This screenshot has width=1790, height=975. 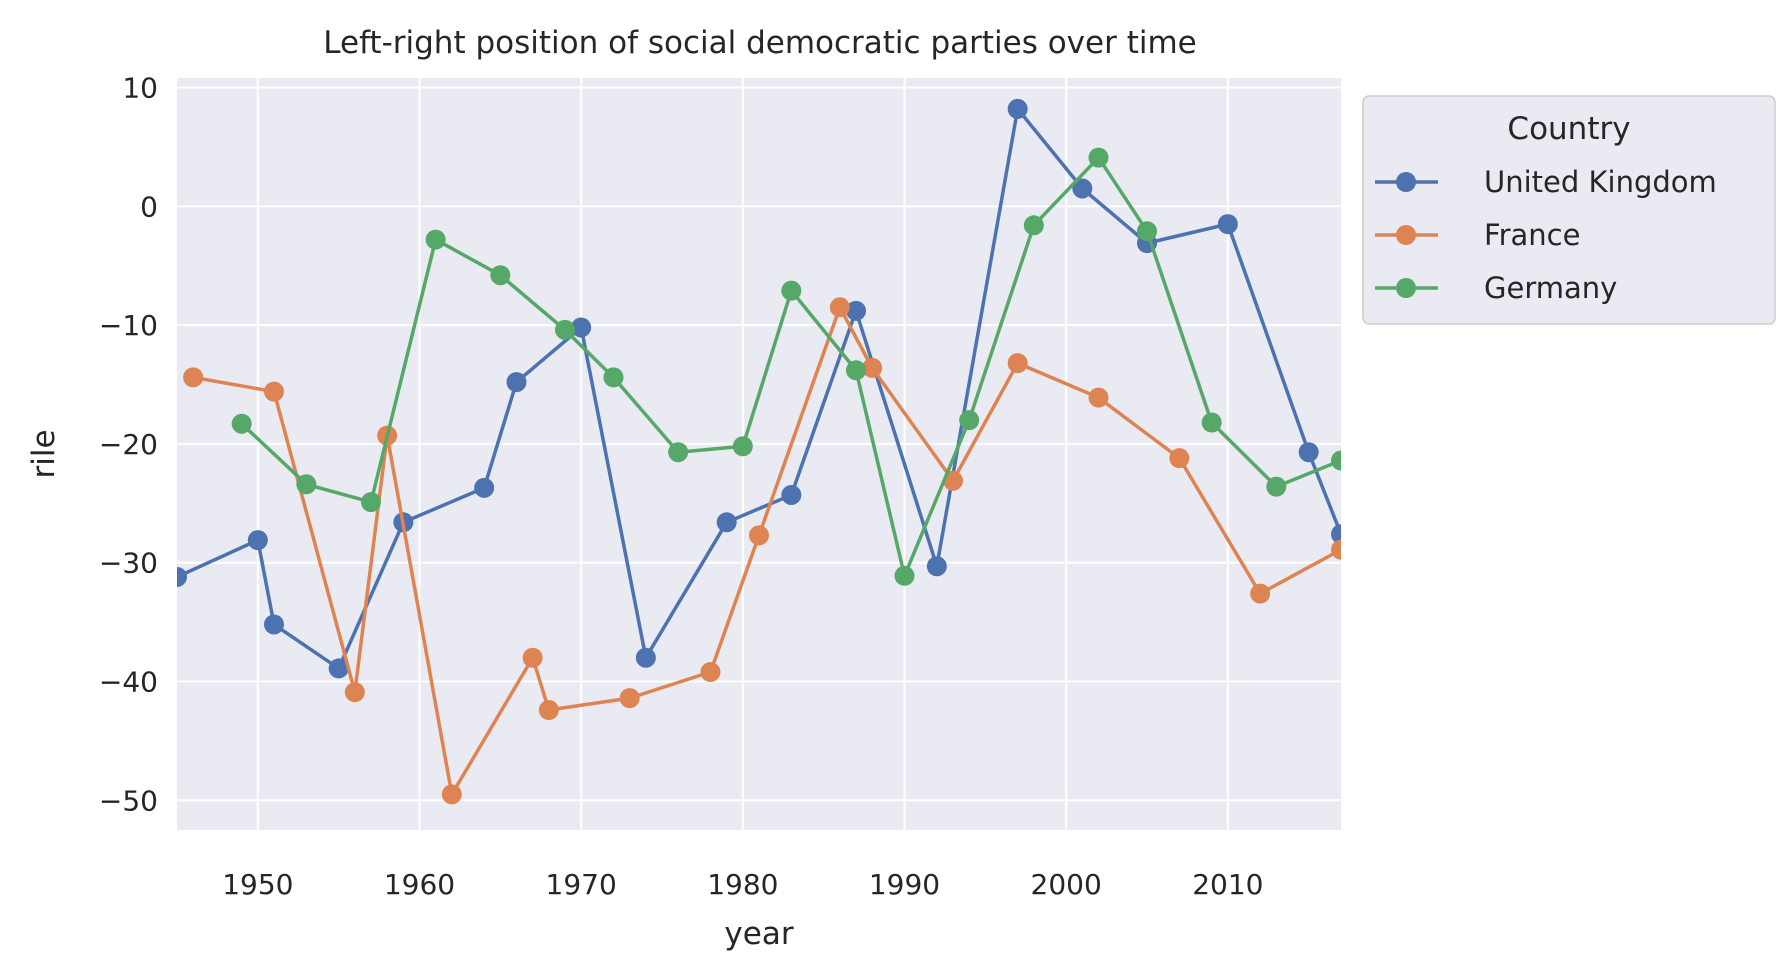 I want to click on legend-label: Germany, so click(x=1550, y=288).